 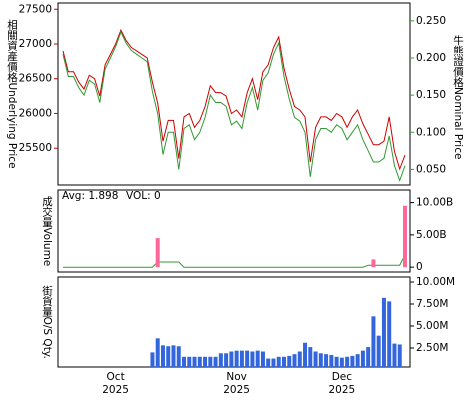 I want to click on y-axis-title: 相關資產價格Underlying Price, so click(x=12, y=94).